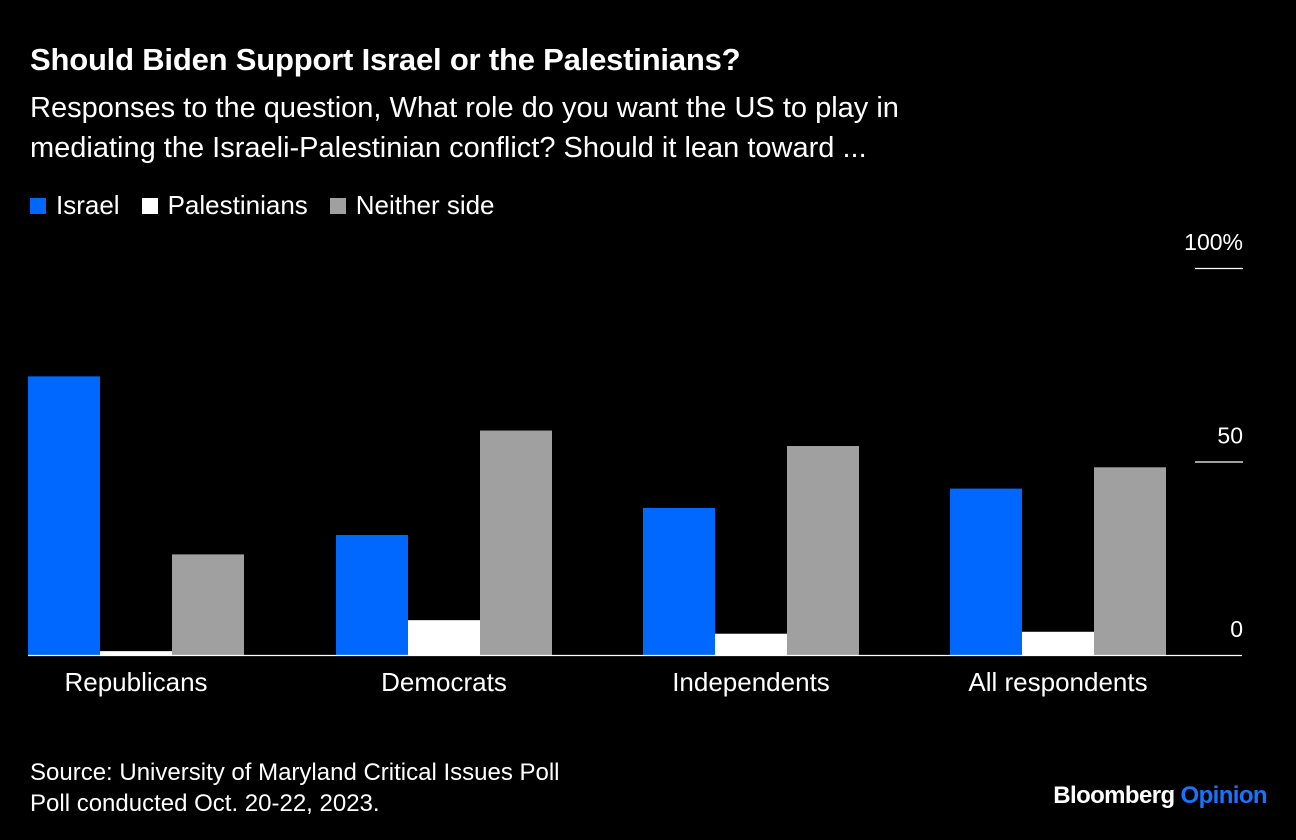 The width and height of the screenshot is (1296, 840). I want to click on legend-swatch-israel, so click(38, 205).